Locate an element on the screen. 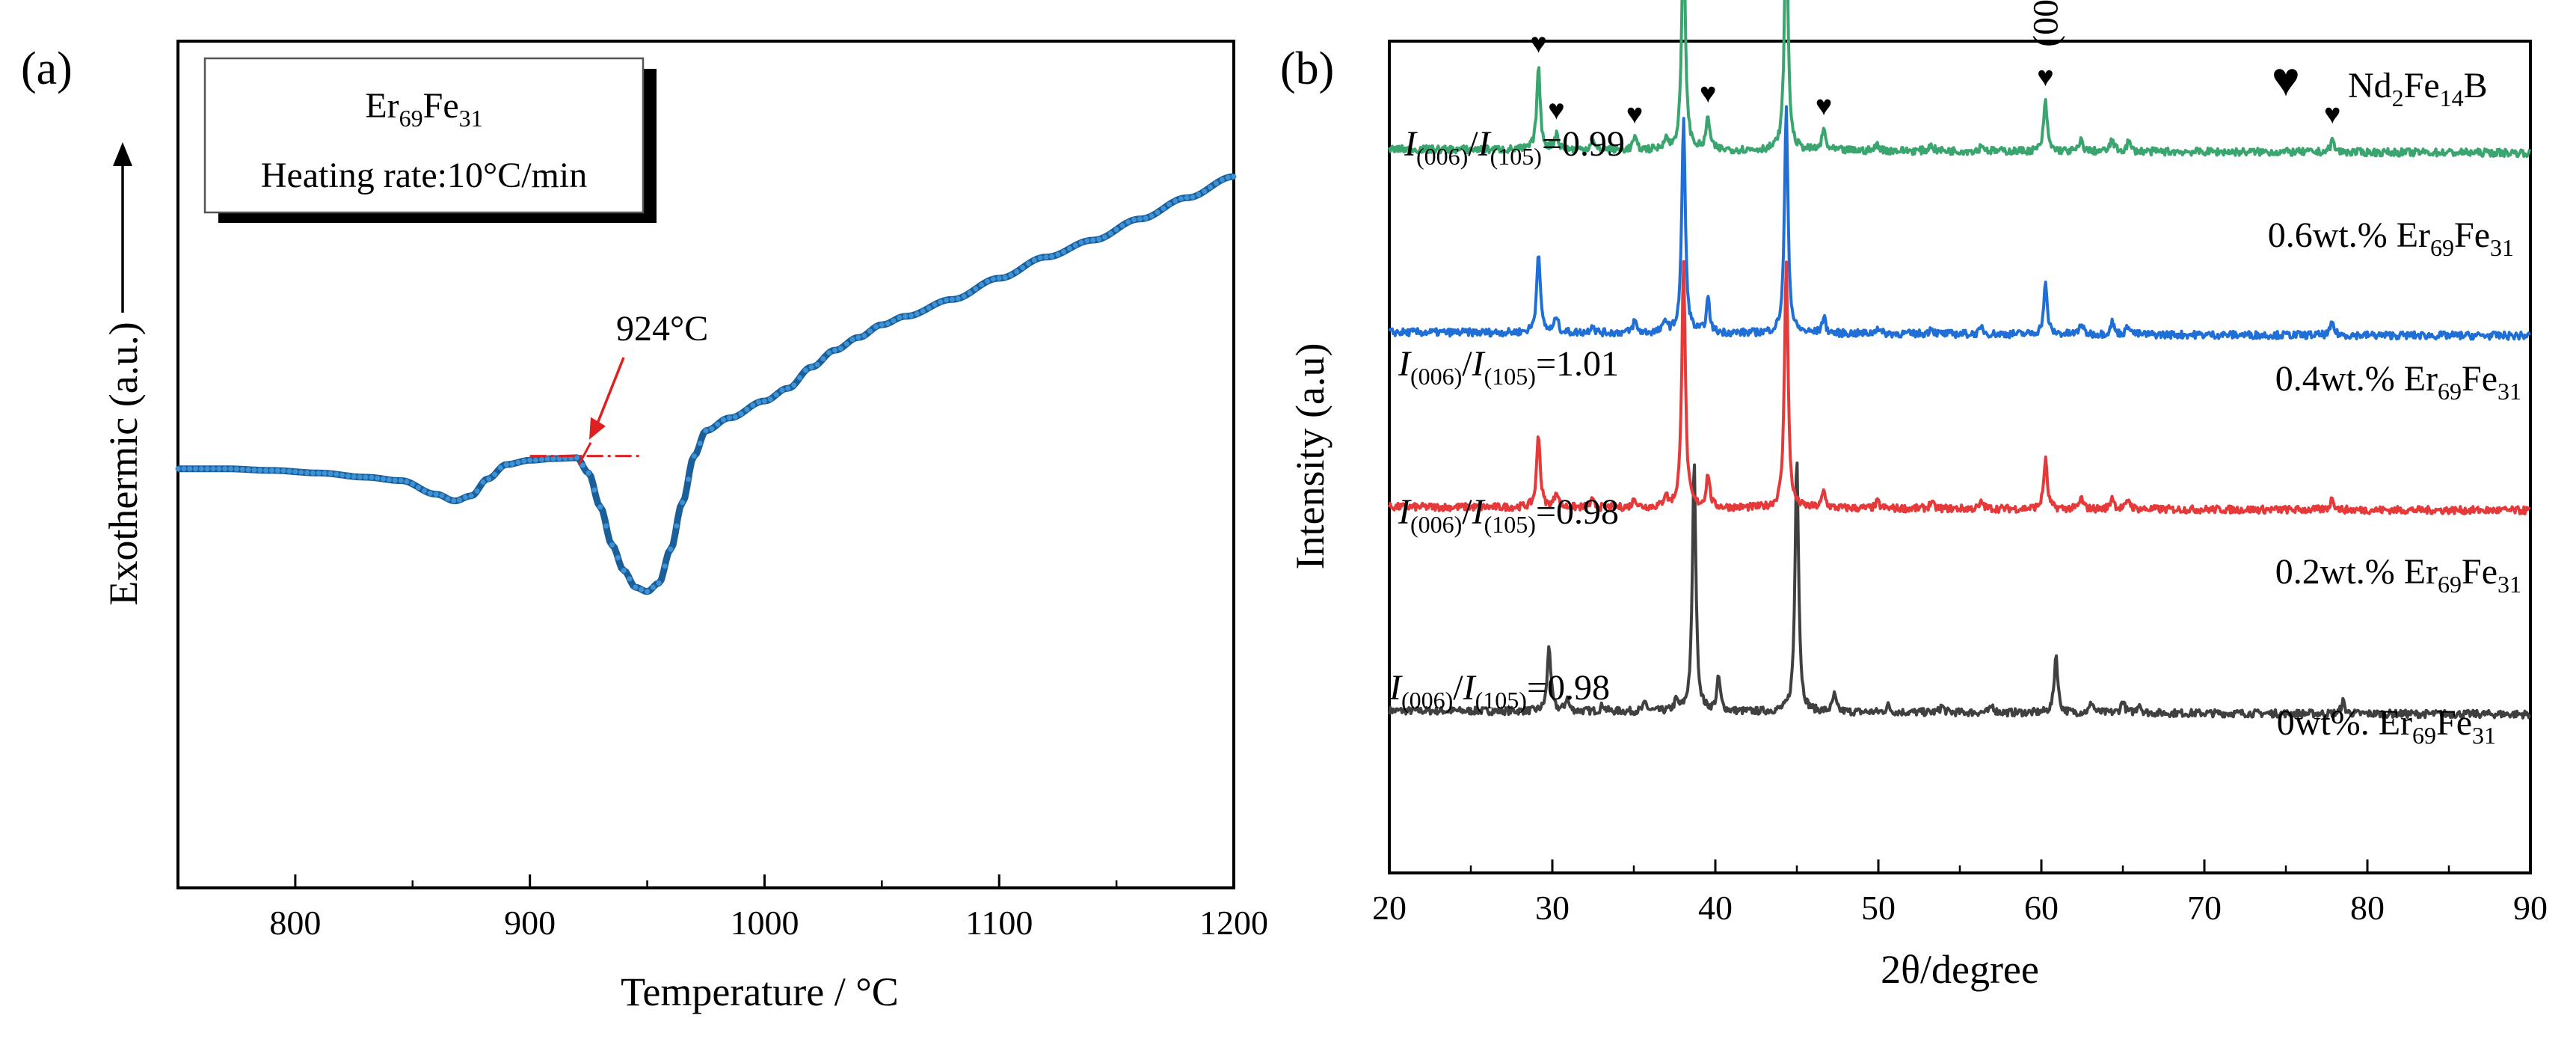 The image size is (2576, 1039). panel-b-y-axis-label: Intensity (a.u) is located at coordinates (1310, 457).